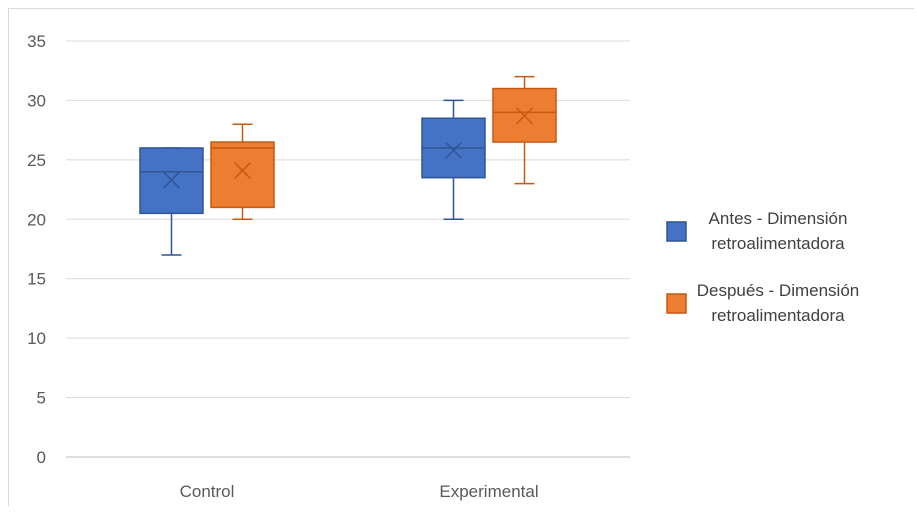 The width and height of the screenshot is (917, 513). I want to click on y-tick-label: 5, so click(41, 398).